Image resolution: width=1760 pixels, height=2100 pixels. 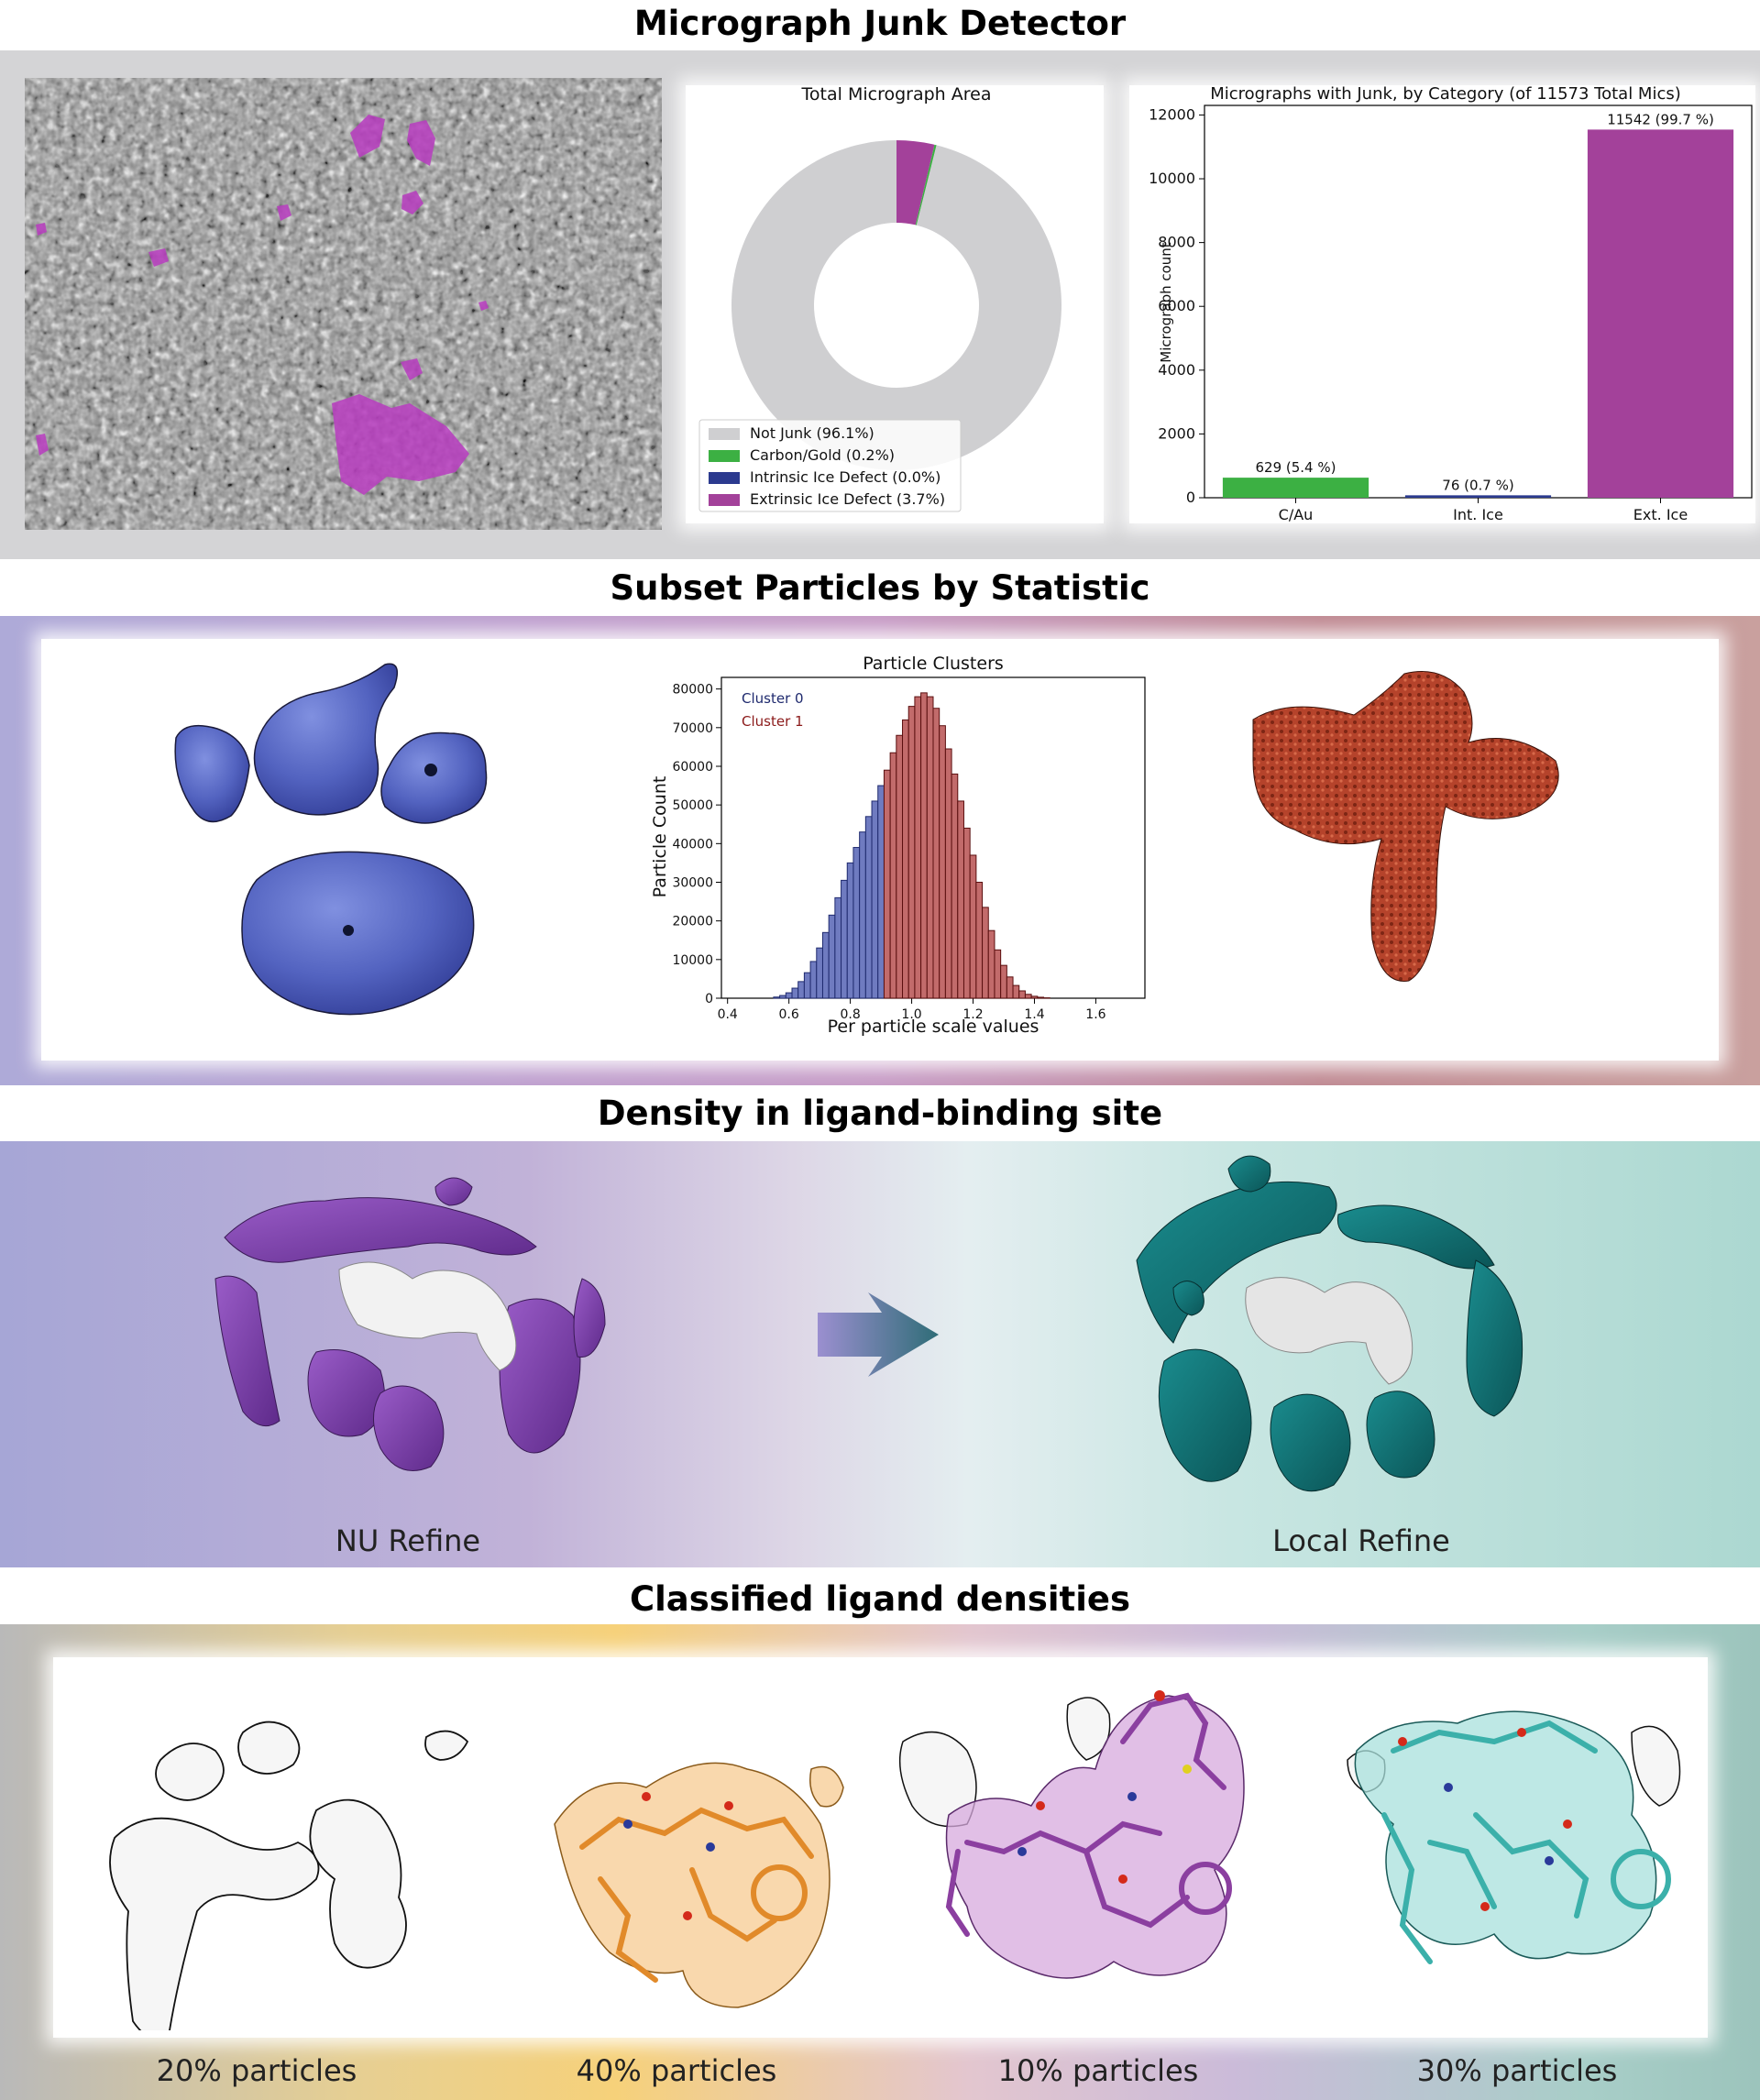 What do you see at coordinates (1172, 114) in the screenshot?
I see `y-tick-label: 12000` at bounding box center [1172, 114].